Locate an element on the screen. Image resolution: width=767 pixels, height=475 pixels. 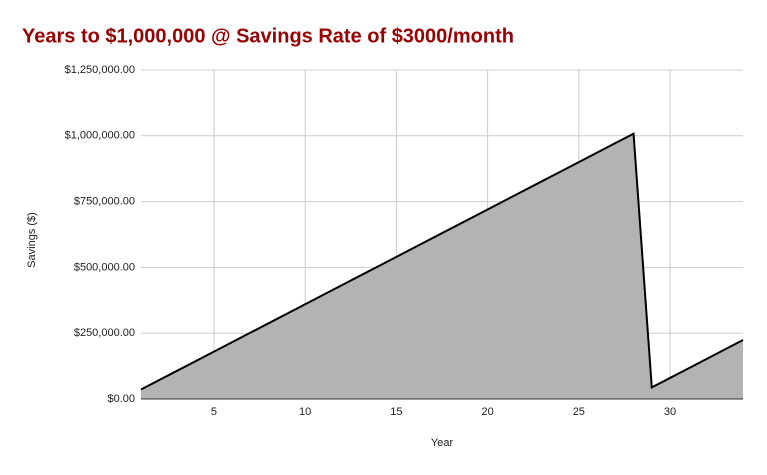
x-tick-label: 30 is located at coordinates (670, 412).